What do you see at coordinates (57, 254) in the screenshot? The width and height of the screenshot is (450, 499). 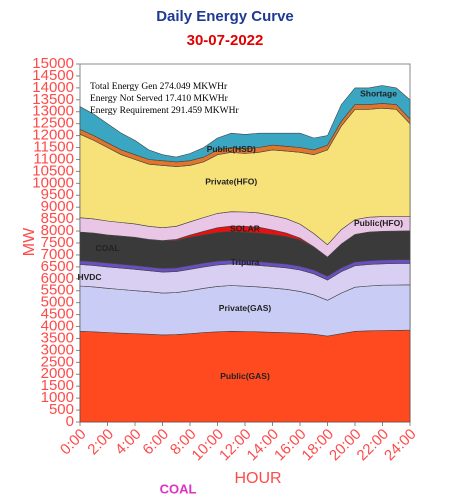 I see `y-tick-label: 7000` at bounding box center [57, 254].